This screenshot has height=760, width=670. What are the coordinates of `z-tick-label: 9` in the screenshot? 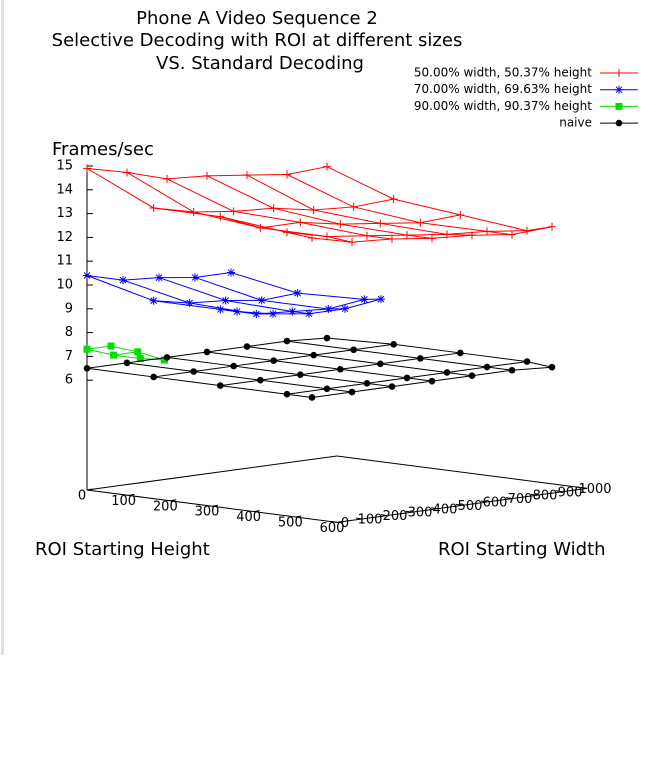 It's located at (69, 308).